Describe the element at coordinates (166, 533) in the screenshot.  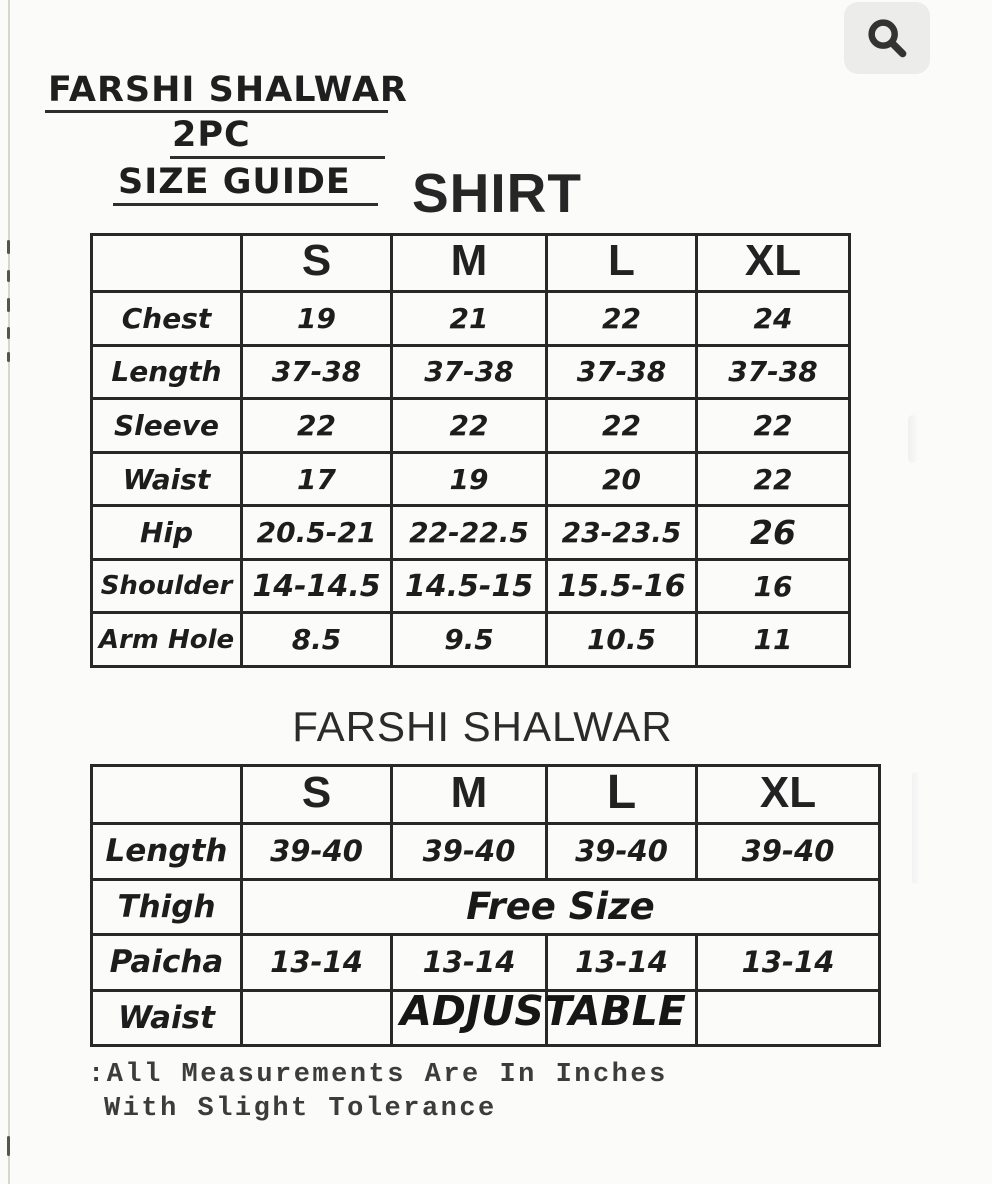
I see `row-label: Hip` at that location.